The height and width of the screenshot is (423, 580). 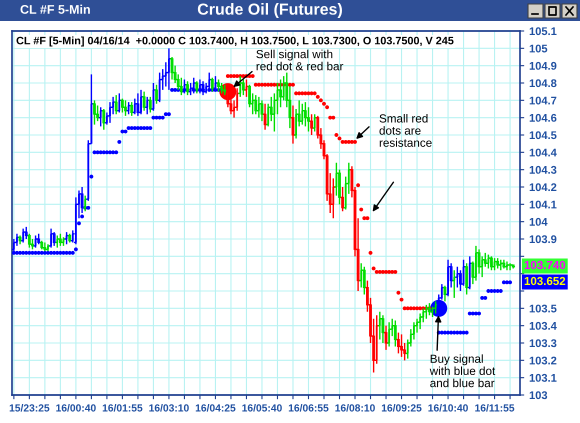 What do you see at coordinates (543, 170) in the screenshot?
I see `y-tick-label: 104.3` at bounding box center [543, 170].